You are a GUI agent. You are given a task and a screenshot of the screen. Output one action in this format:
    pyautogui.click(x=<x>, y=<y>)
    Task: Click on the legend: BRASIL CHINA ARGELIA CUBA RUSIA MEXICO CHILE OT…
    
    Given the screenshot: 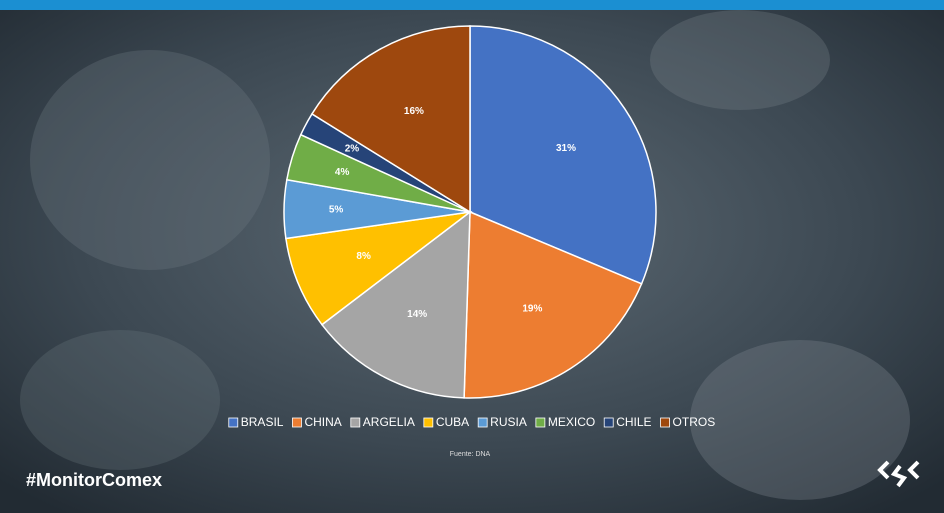 What is the action you would take?
    pyautogui.click(x=472, y=422)
    